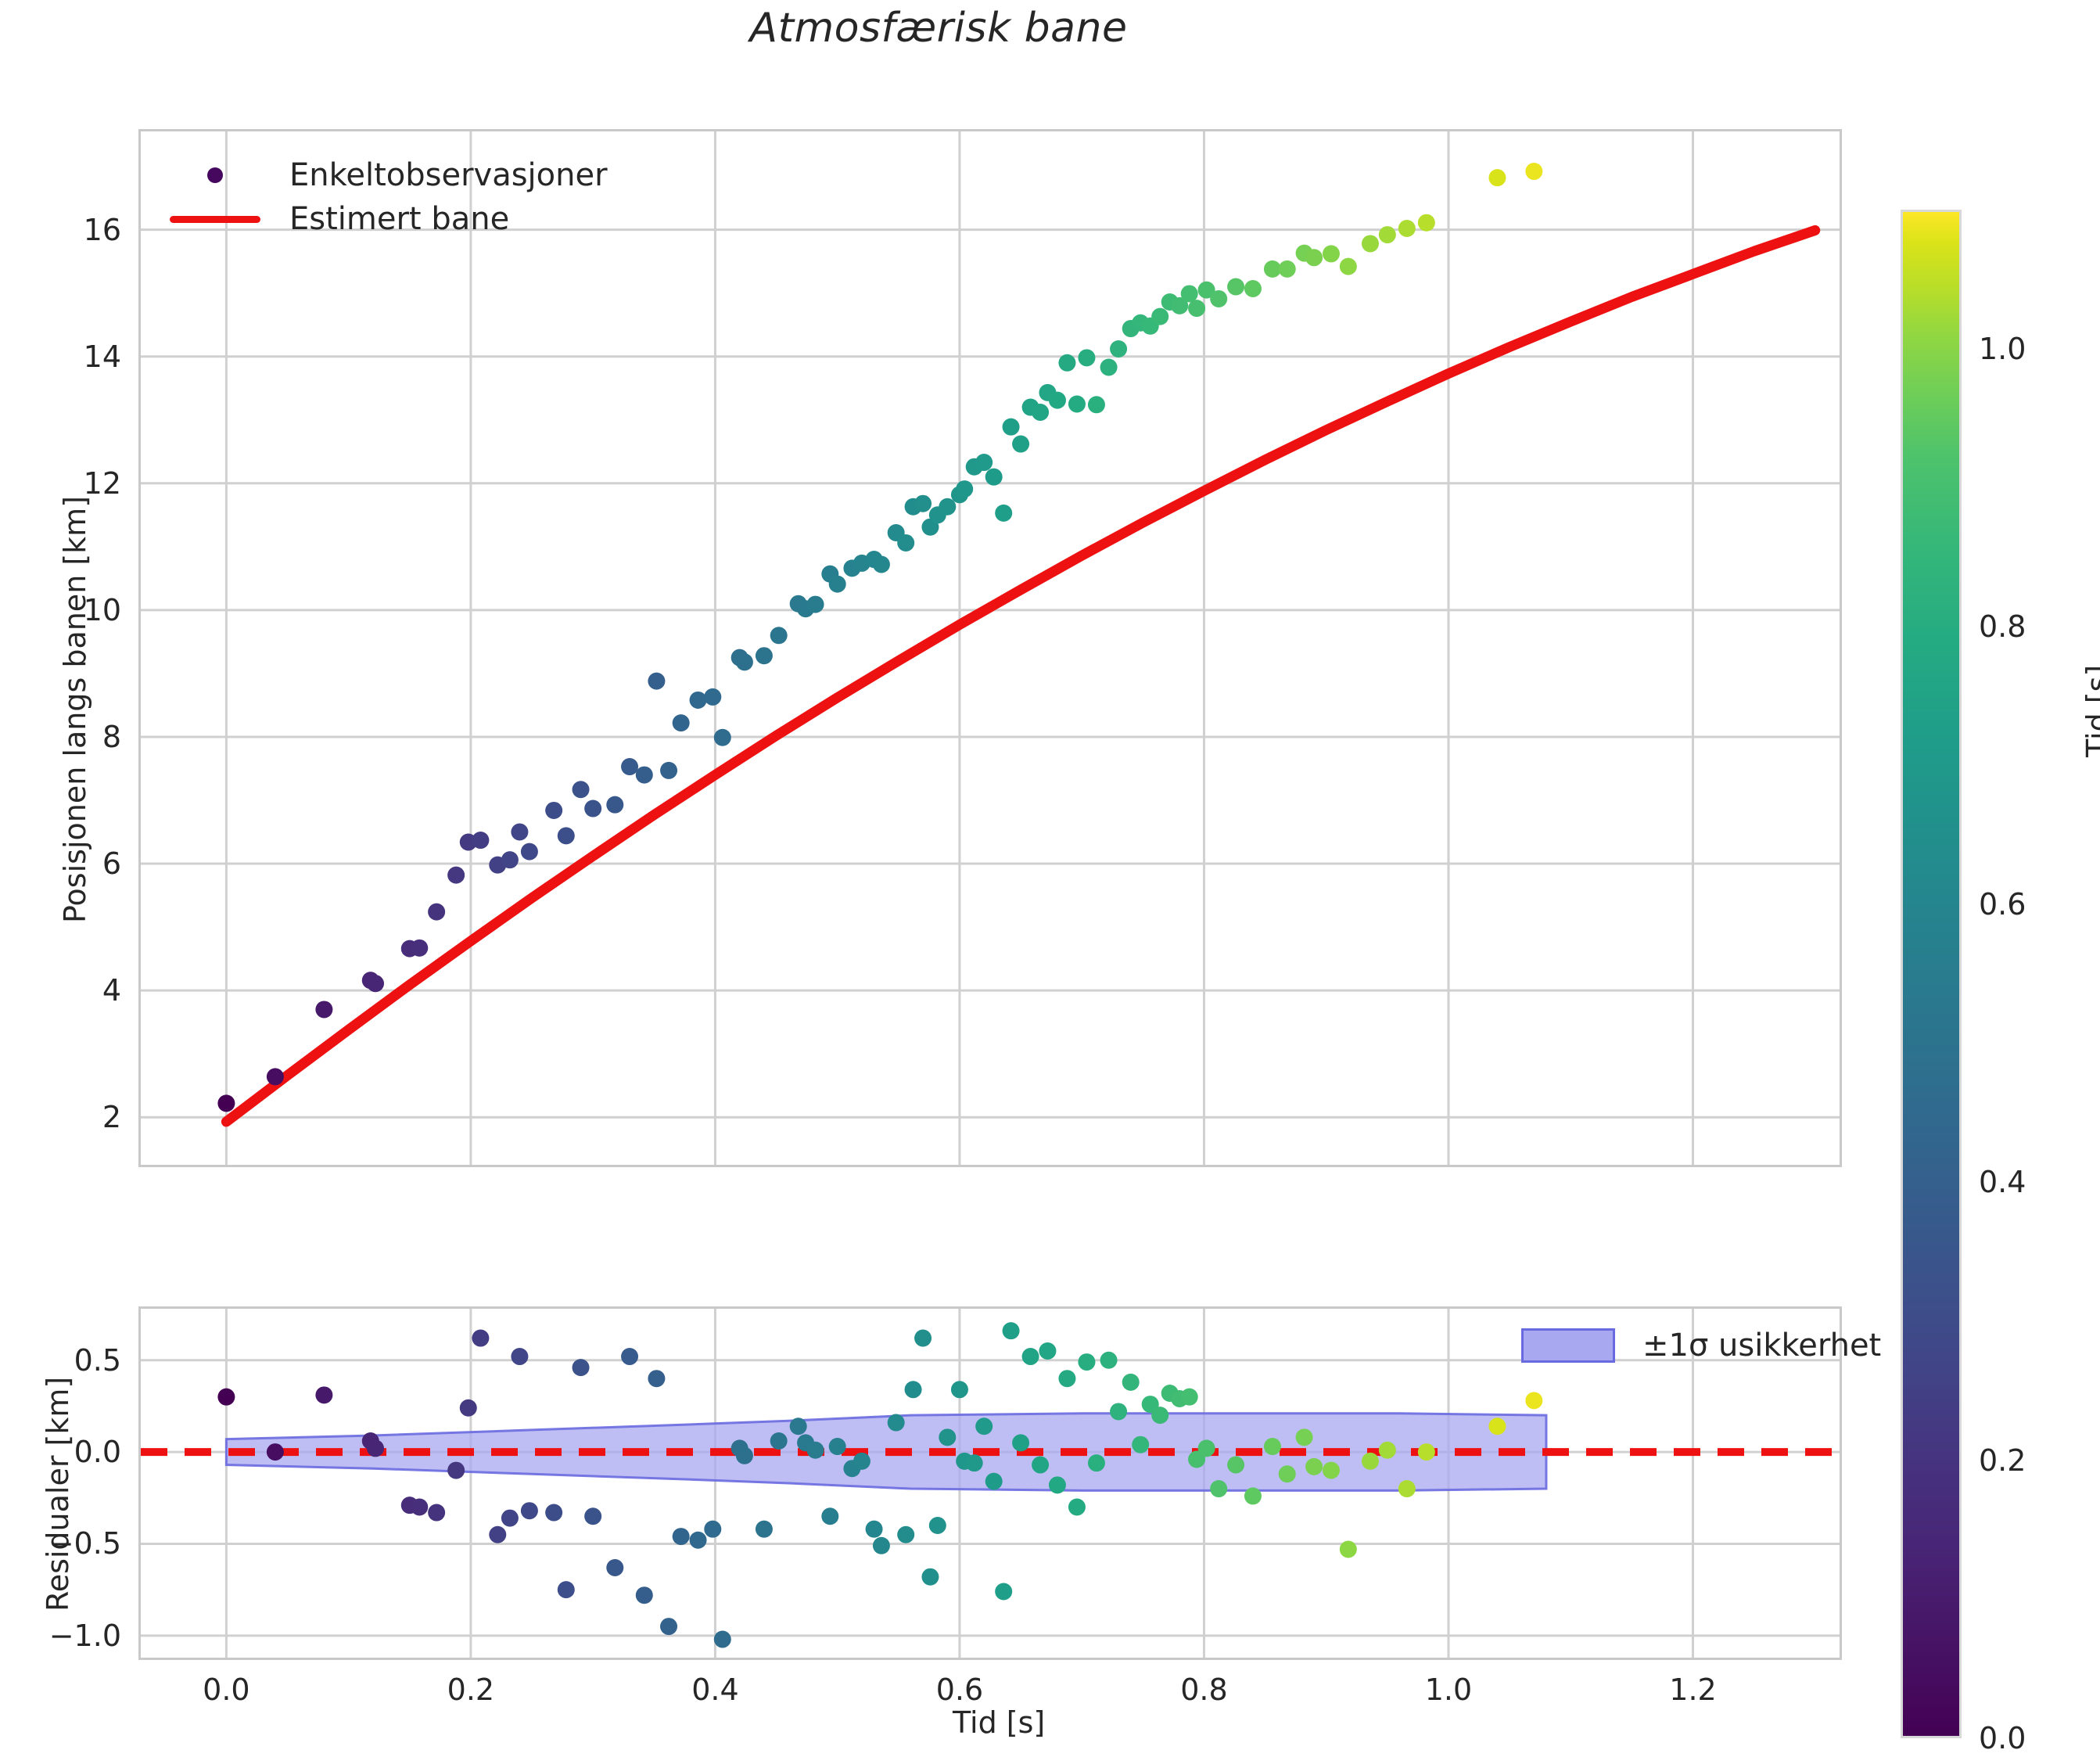 The height and width of the screenshot is (1757, 2100). Describe the element at coordinates (111, 736) in the screenshot. I see `y-tick-label: 8` at that location.